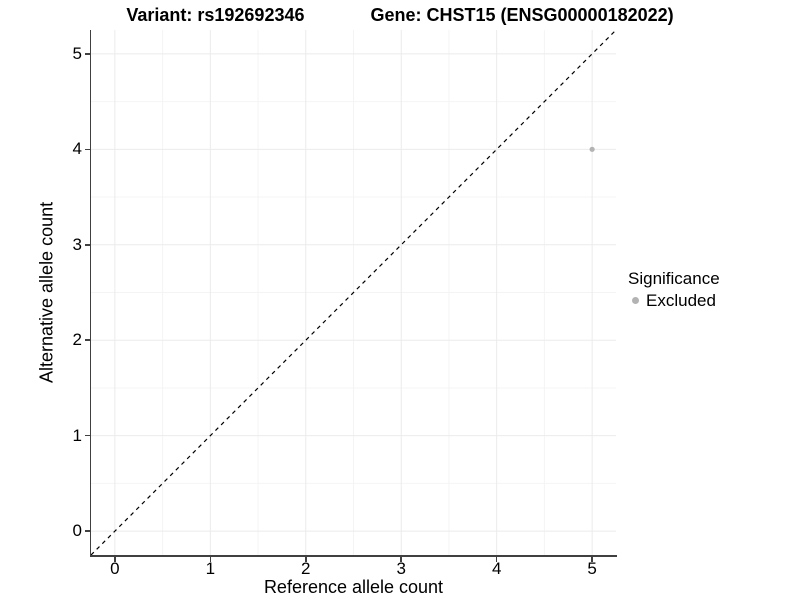 The image size is (800, 600). What do you see at coordinates (306, 568) in the screenshot?
I see `x-tick-label: 2` at bounding box center [306, 568].